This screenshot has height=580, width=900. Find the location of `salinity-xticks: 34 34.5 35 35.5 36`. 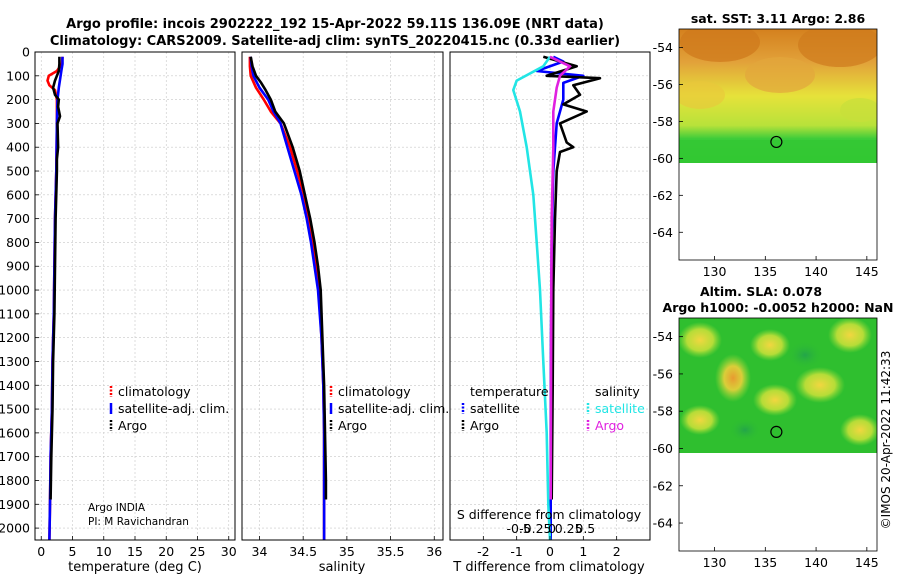

salinity-xticks: 34 34.5 35 35.5 36 is located at coordinates (347, 547).